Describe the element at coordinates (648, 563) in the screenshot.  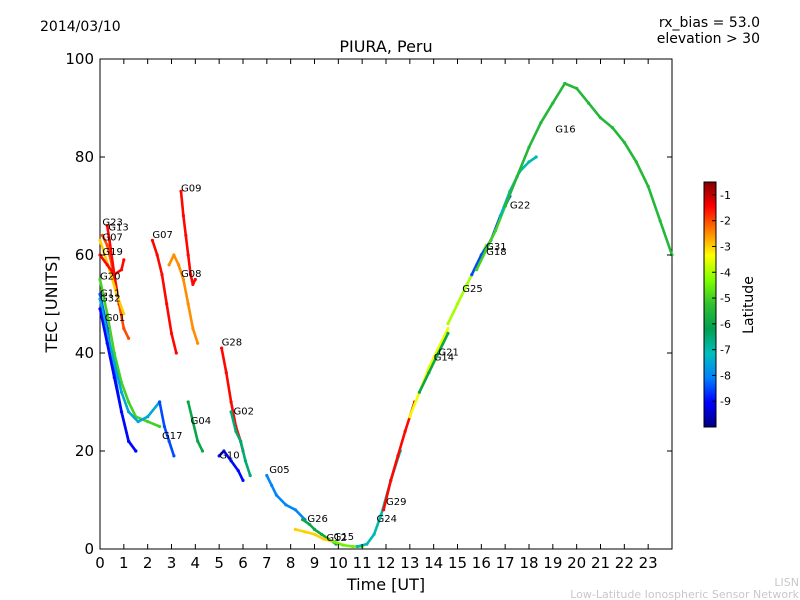
I see `x-tick-label: 23` at that location.